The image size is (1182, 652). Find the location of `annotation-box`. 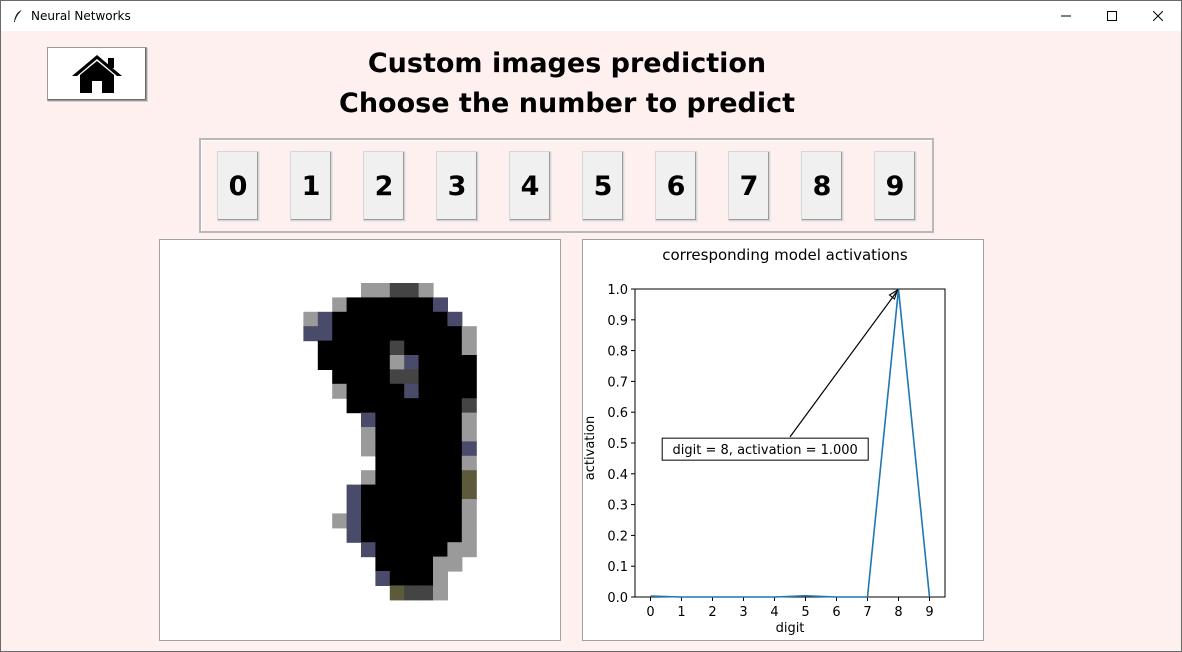

annotation-box is located at coordinates (765, 449).